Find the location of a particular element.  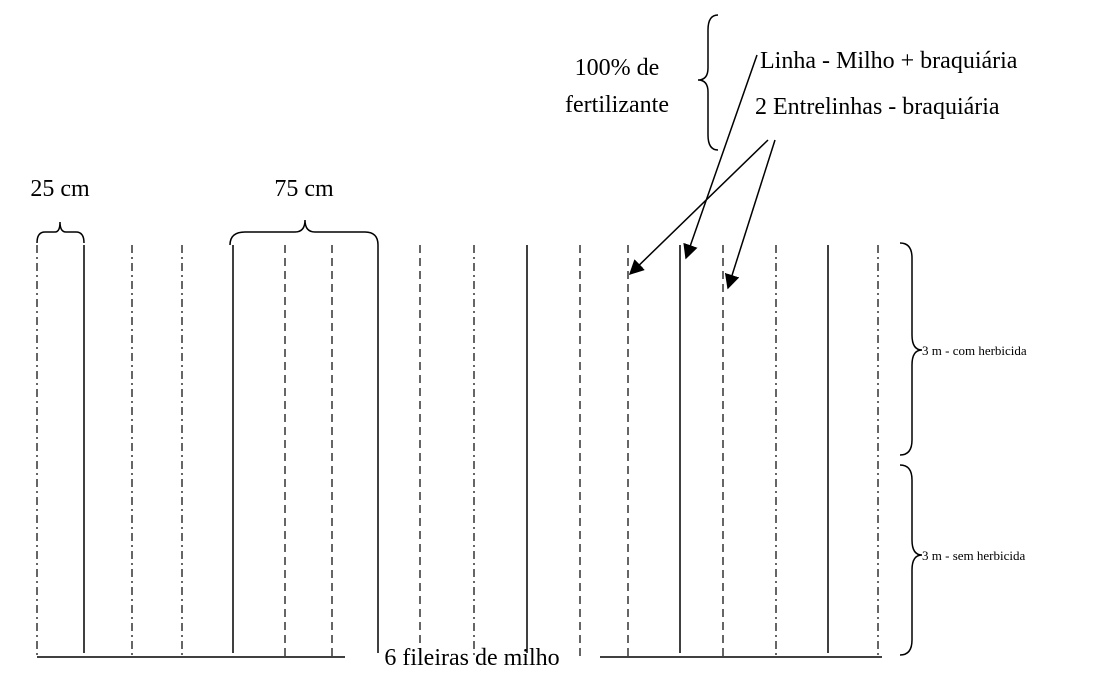

plot-label: 3 m - sem herbicida is located at coordinates (973, 555).